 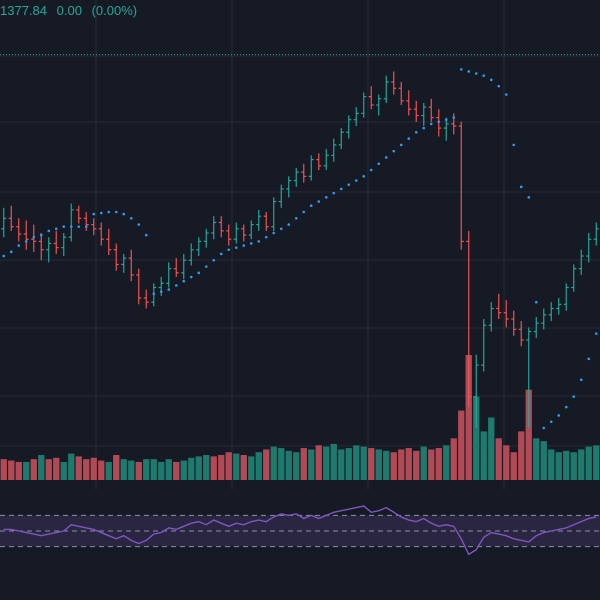 What do you see at coordinates (23, 10) in the screenshot?
I see `last-price: 1377.84` at bounding box center [23, 10].